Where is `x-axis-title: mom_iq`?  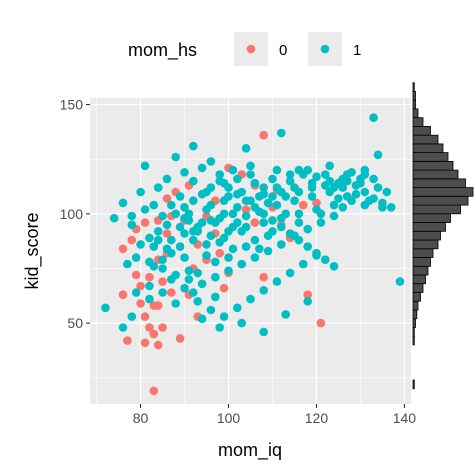 x-axis-title: mom_iq is located at coordinates (250, 450).